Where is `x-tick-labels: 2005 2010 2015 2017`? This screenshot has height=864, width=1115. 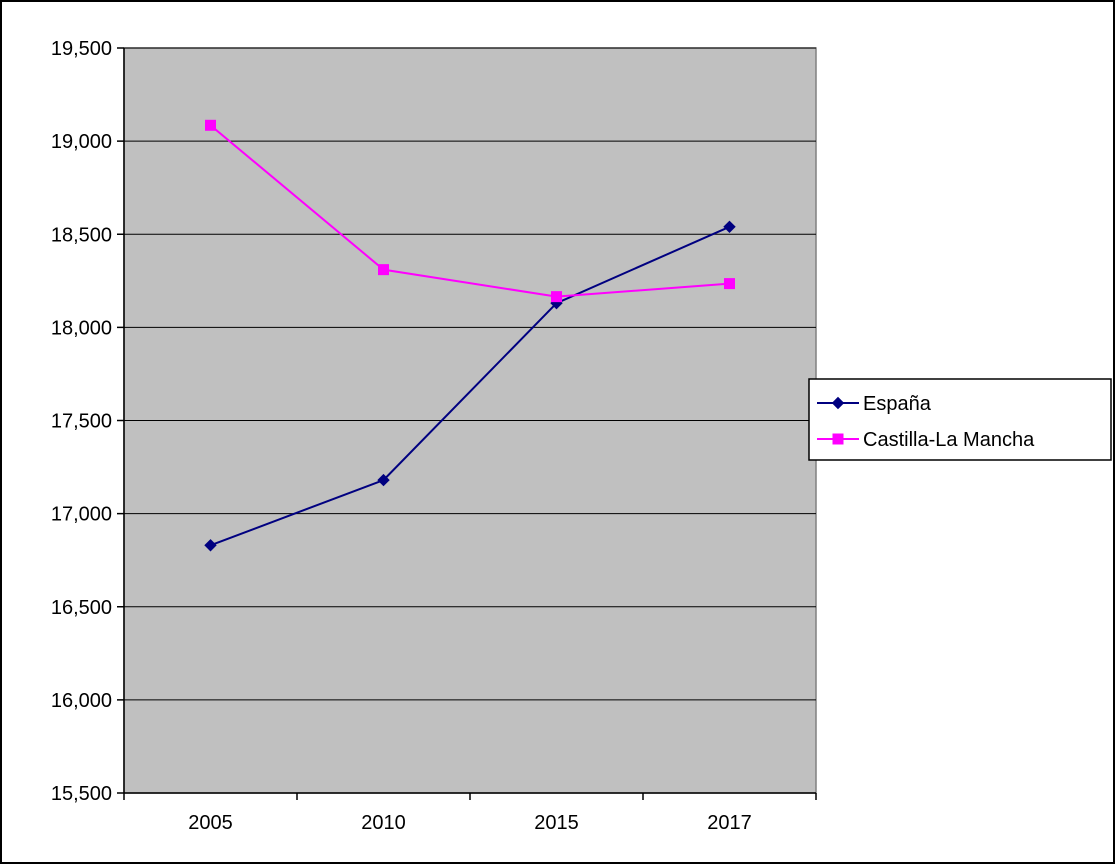 x-tick-labels: 2005 2010 2015 2017 is located at coordinates (470, 823).